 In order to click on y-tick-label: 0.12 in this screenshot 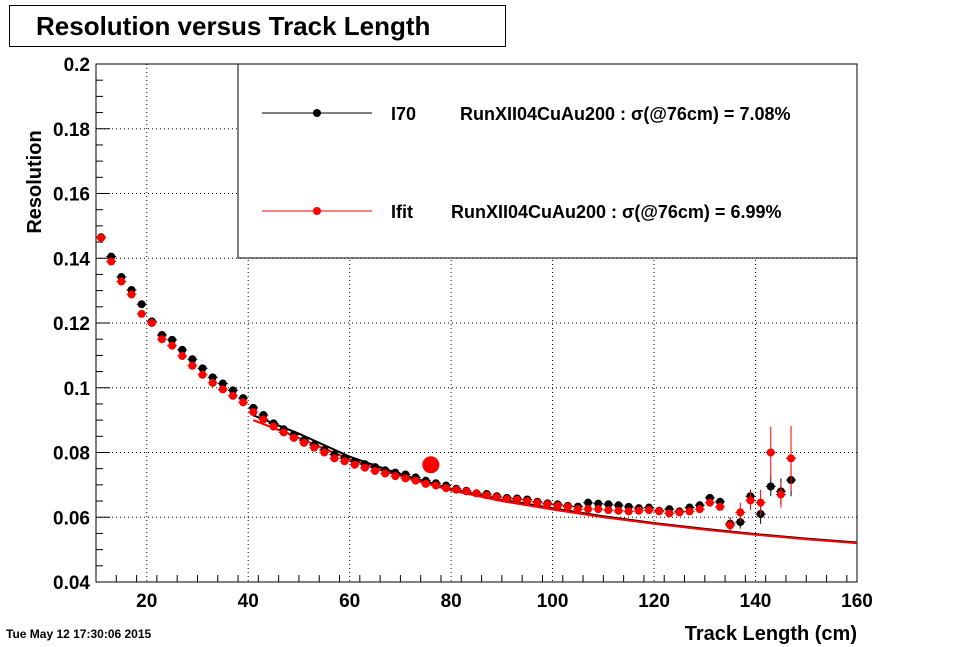, I will do `click(71, 324)`.